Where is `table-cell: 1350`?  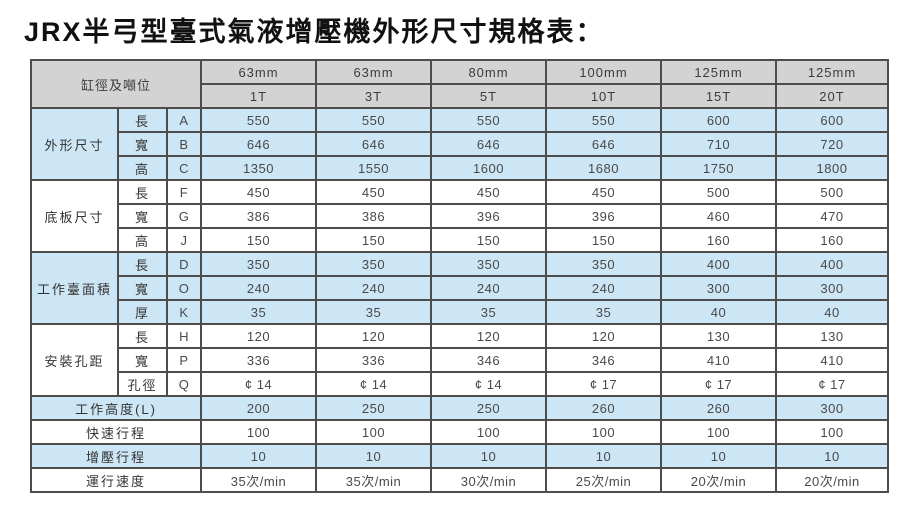 table-cell: 1350 is located at coordinates (259, 168).